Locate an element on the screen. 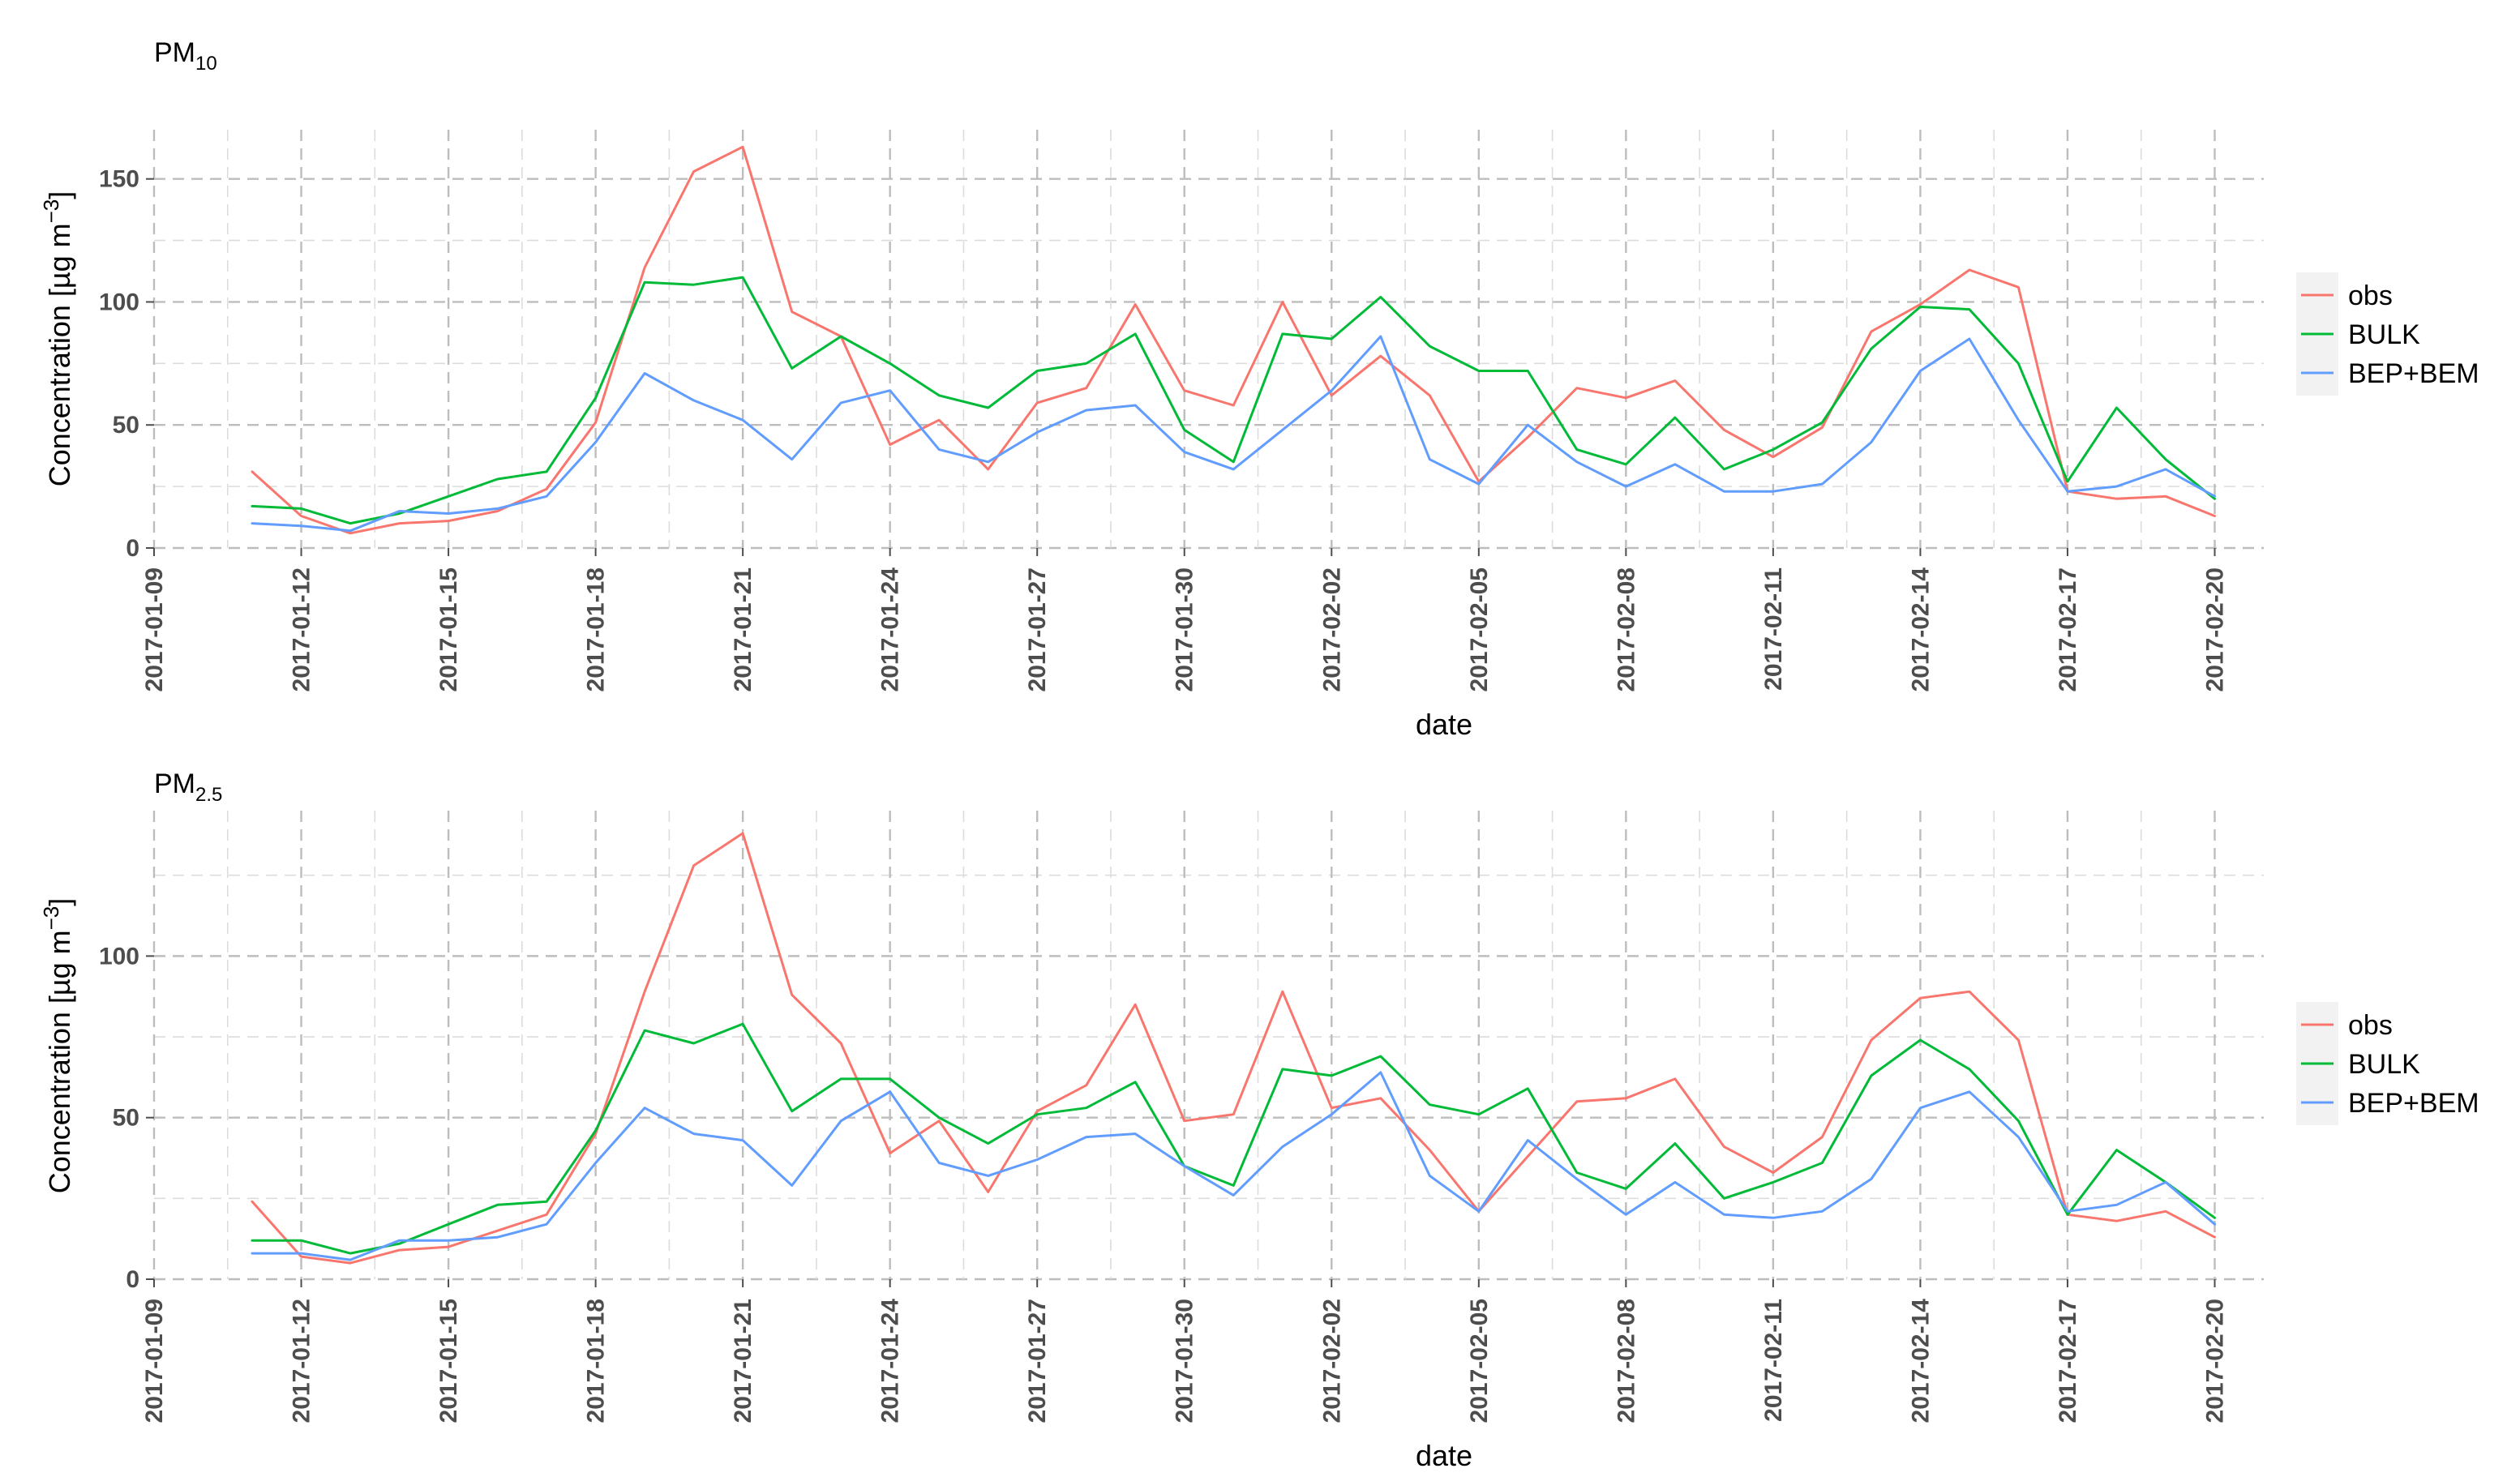 The width and height of the screenshot is (2520, 1477). panel-title-sub: 10 is located at coordinates (206, 64).